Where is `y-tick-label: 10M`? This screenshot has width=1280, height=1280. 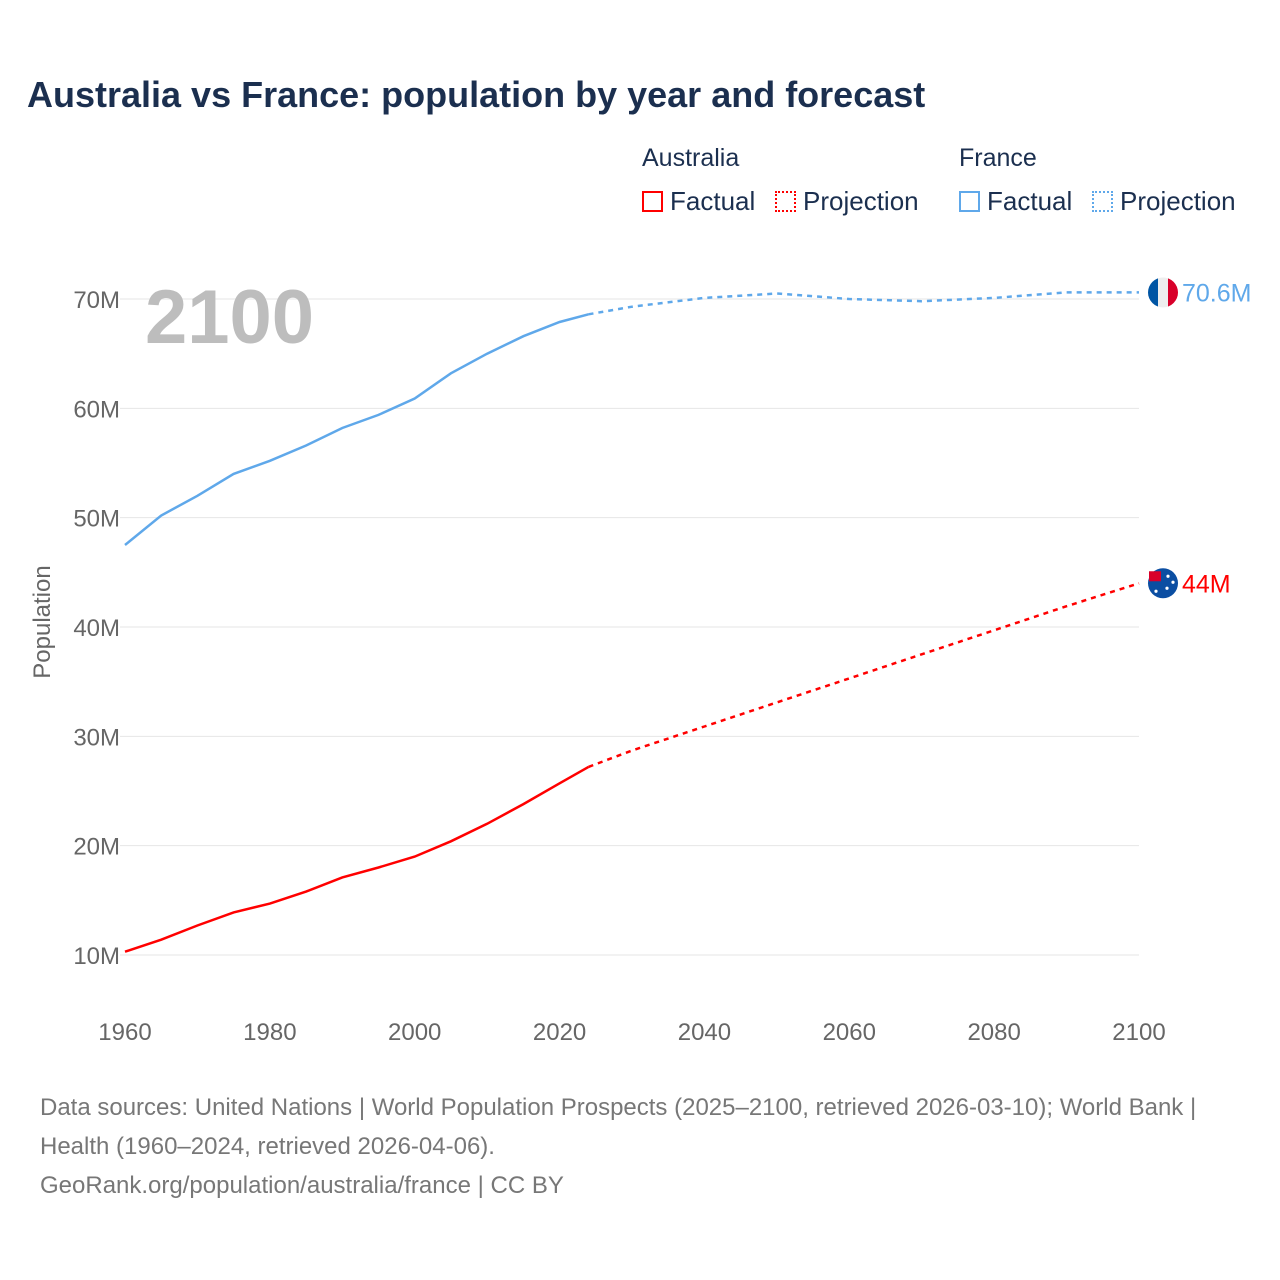
y-tick-label: 10M is located at coordinates (96, 956).